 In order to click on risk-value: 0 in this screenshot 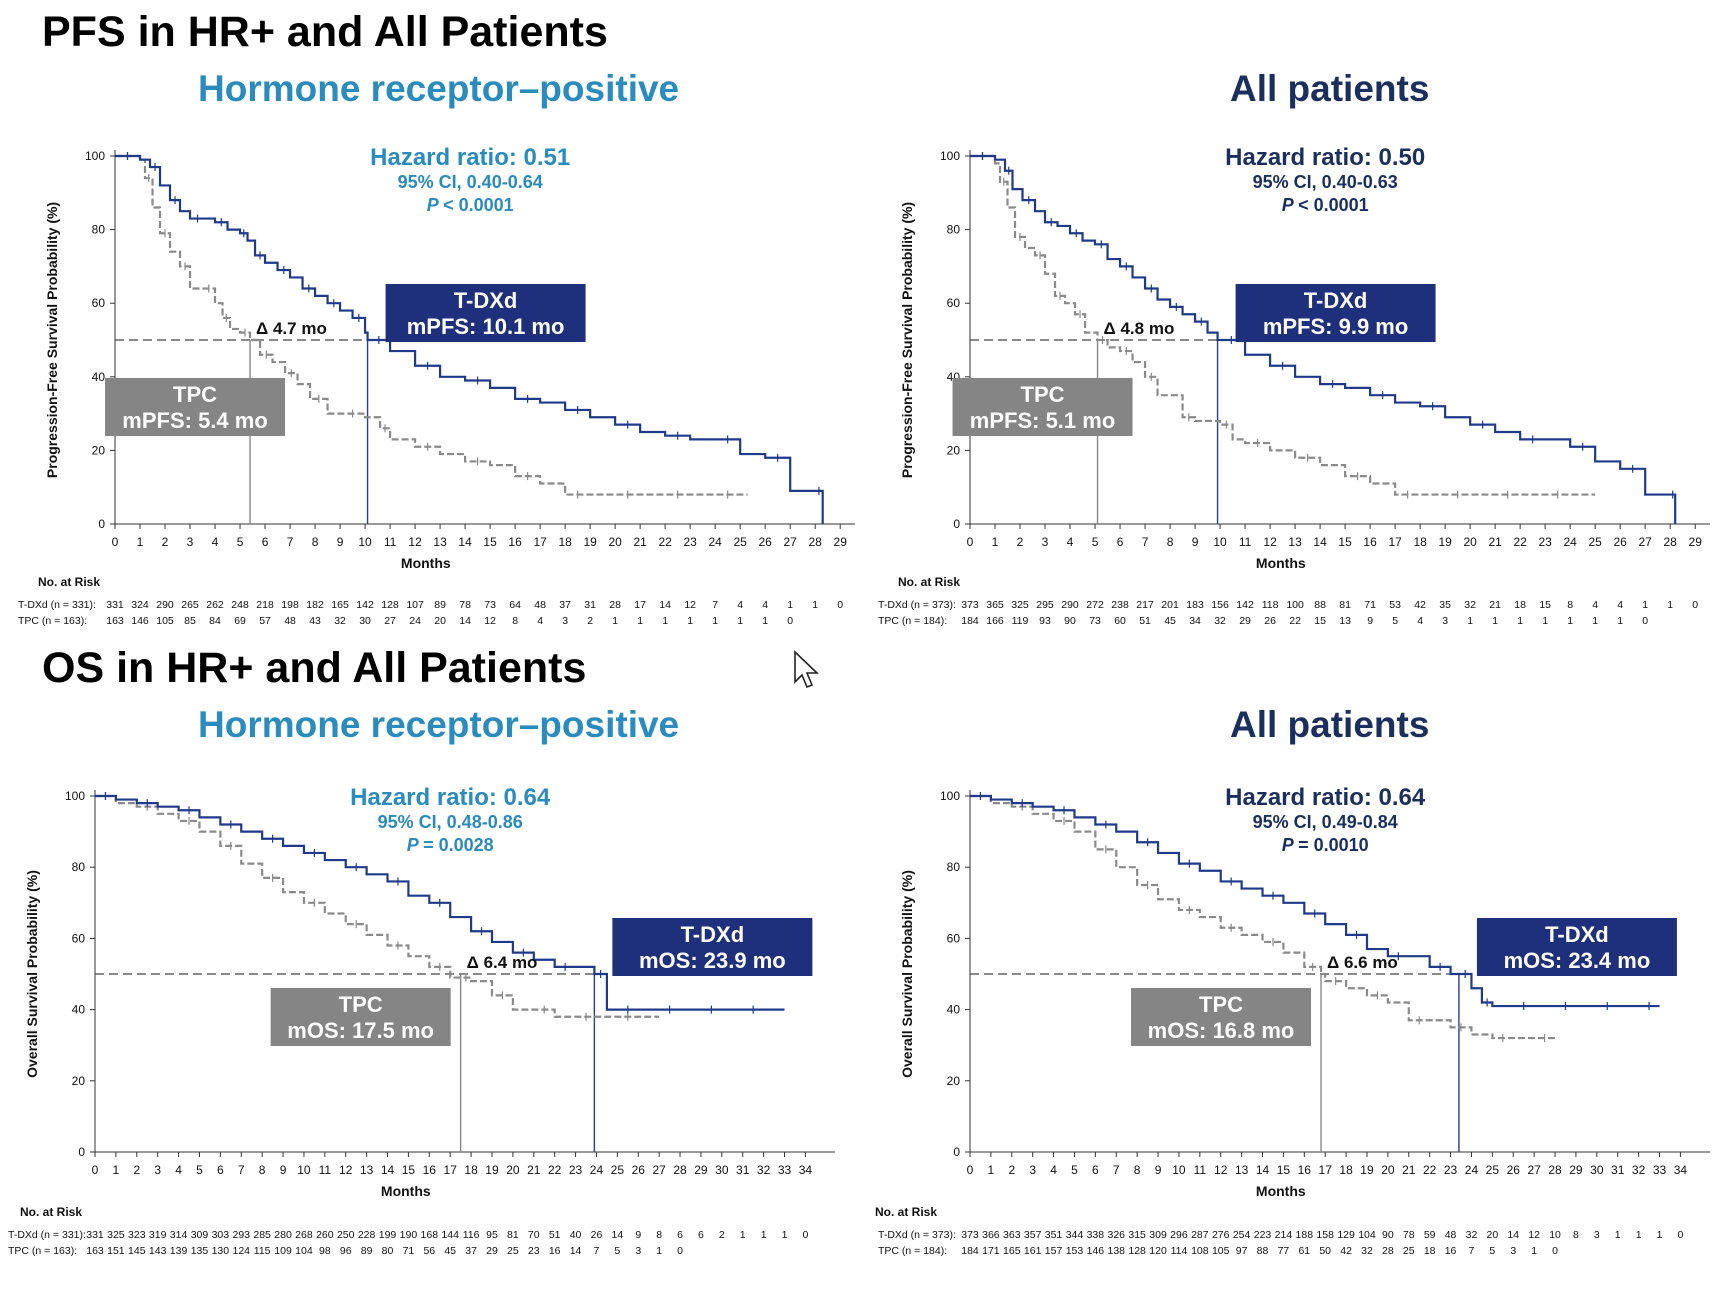, I will do `click(680, 1251)`.